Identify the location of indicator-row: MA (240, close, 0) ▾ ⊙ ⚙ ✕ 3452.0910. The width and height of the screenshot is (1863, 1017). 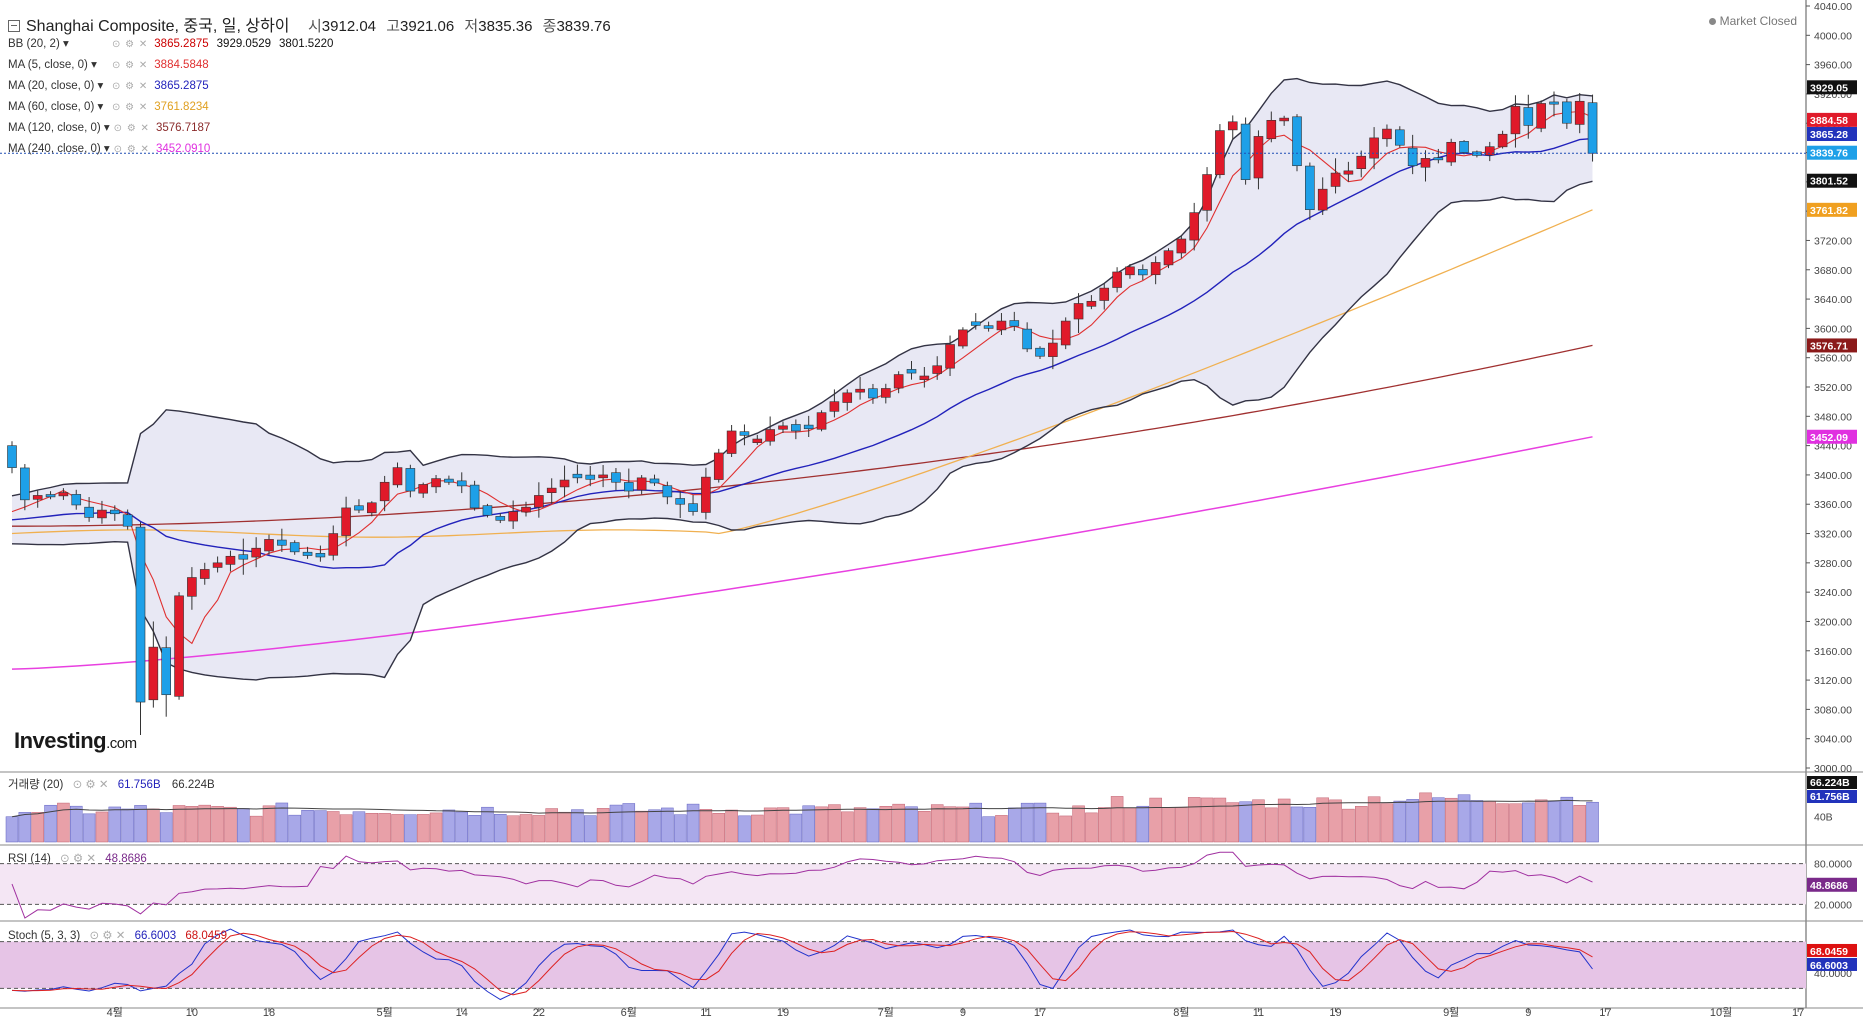
(174, 149).